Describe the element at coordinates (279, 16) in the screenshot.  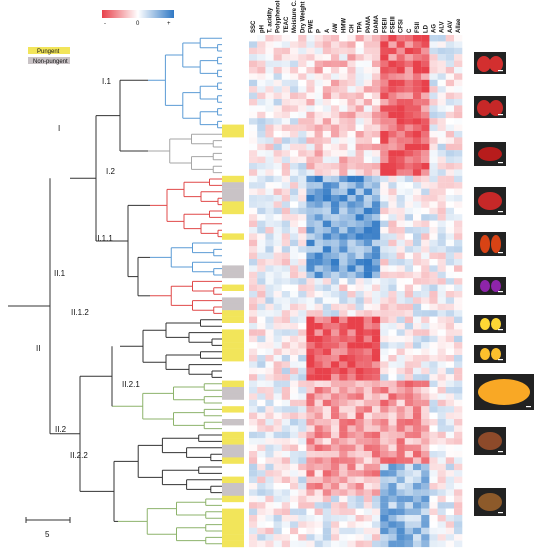
I see `column-header: Polyphenols` at that location.